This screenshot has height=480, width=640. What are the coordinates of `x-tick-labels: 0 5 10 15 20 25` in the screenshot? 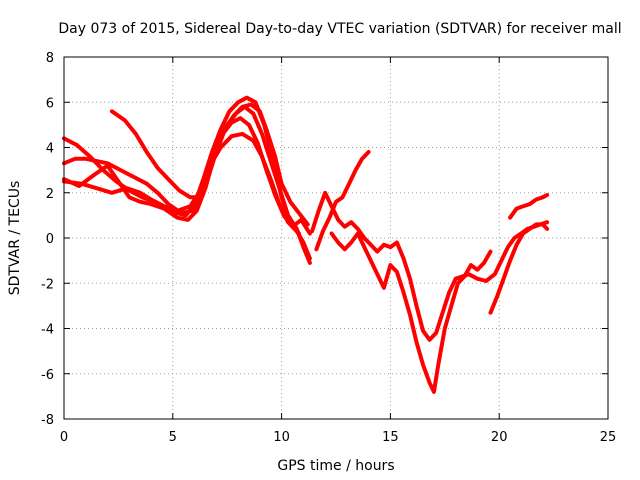 It's located at (338, 437).